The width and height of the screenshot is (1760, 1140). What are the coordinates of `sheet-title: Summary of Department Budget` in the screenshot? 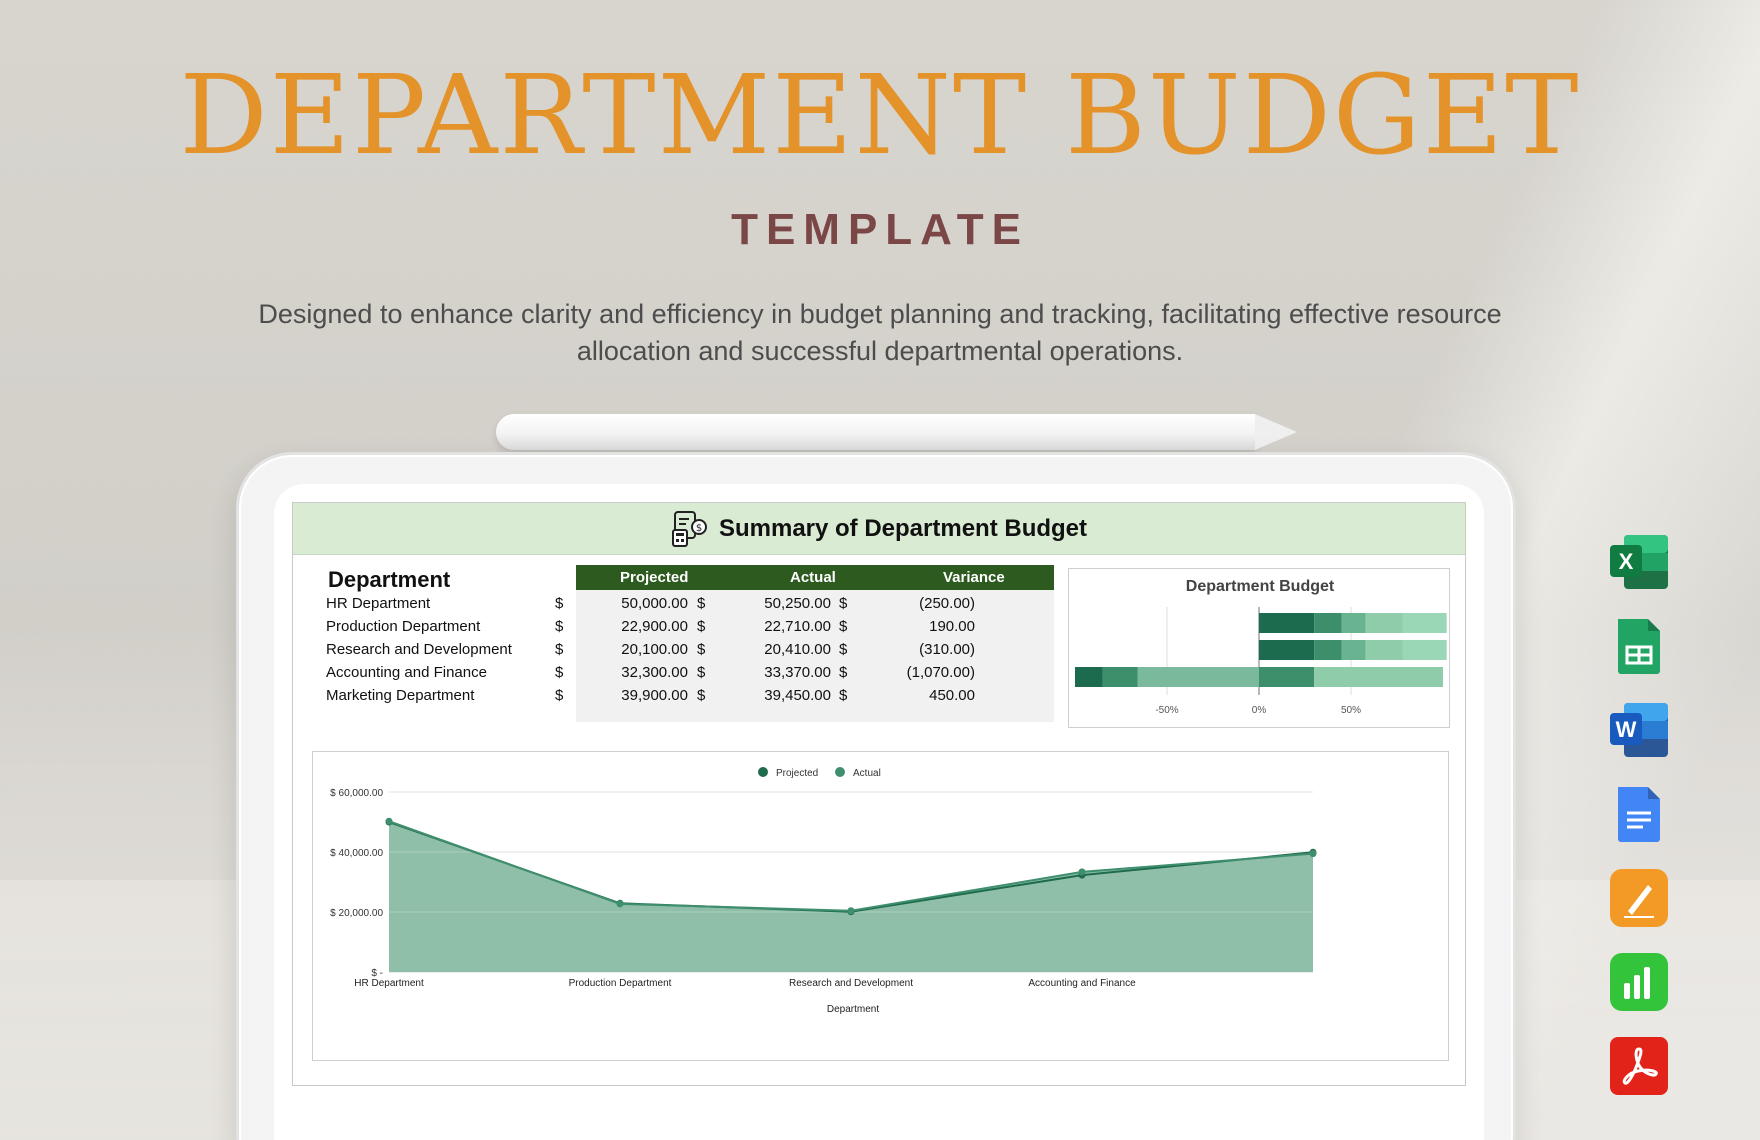 It's located at (903, 528).